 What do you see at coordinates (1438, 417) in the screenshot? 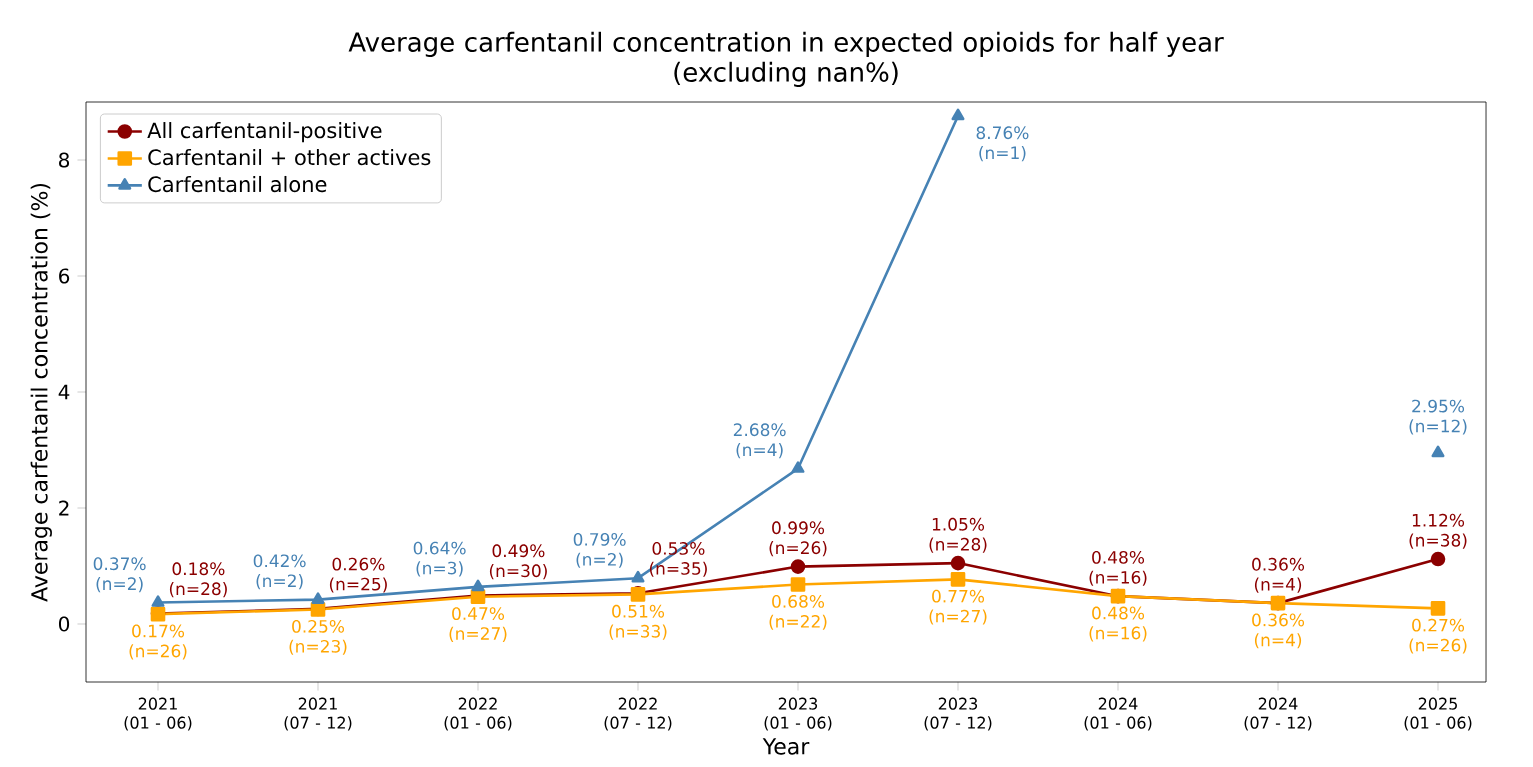
I see `data-label: 2.95% (n=12)` at bounding box center [1438, 417].